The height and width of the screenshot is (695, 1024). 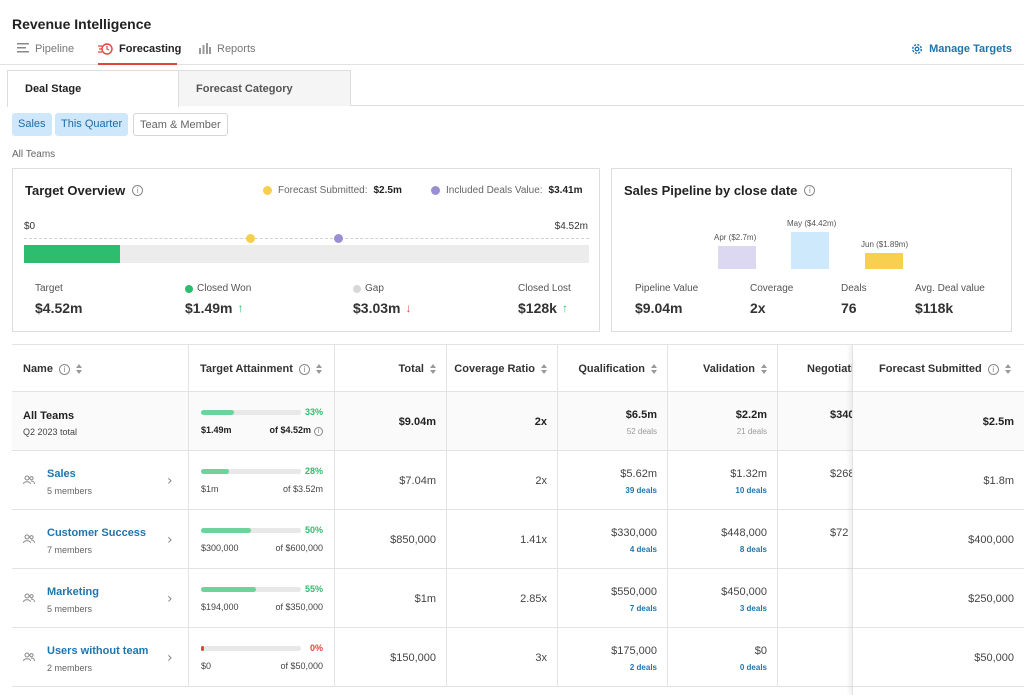 What do you see at coordinates (417, 369) in the screenshot?
I see `column-header-total: Total` at bounding box center [417, 369].